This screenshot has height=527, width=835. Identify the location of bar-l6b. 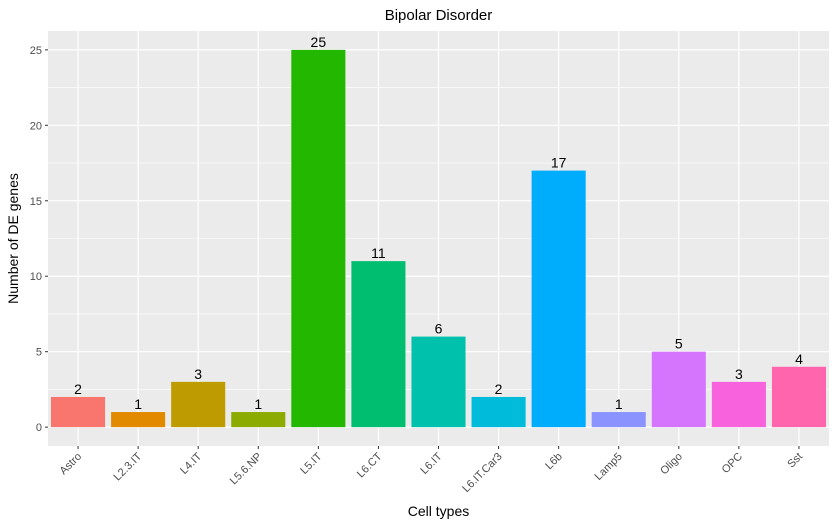
(558, 299).